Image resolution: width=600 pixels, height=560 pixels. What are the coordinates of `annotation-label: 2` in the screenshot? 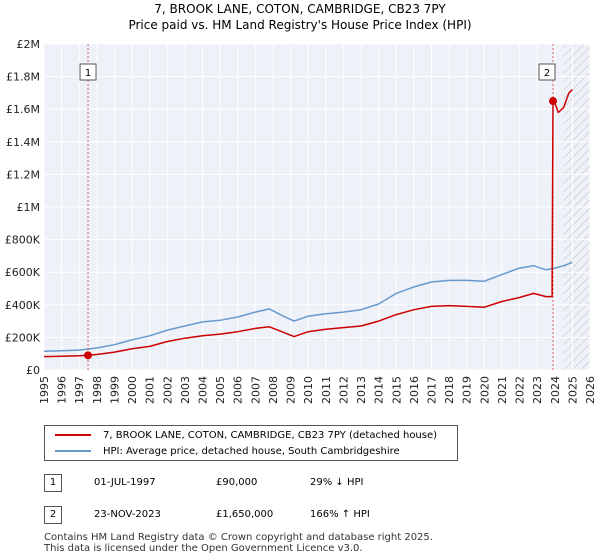 It's located at (547, 73).